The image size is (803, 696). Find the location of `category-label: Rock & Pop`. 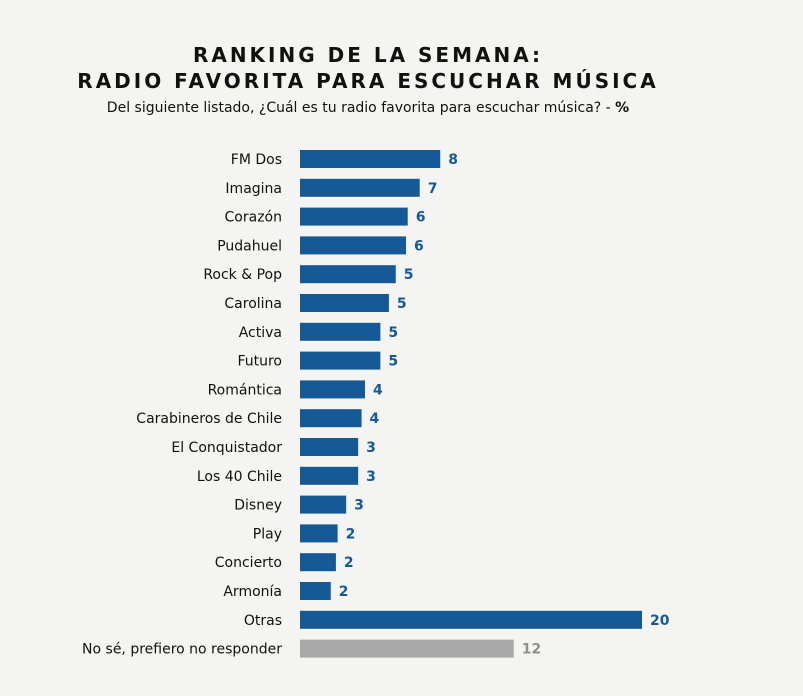

category-label: Rock & Pop is located at coordinates (242, 275).